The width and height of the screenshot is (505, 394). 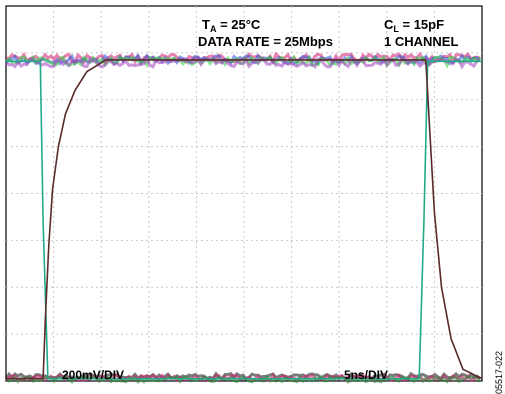 What do you see at coordinates (231, 25) in the screenshot?
I see `temperature-label: TA = 25°C` at bounding box center [231, 25].